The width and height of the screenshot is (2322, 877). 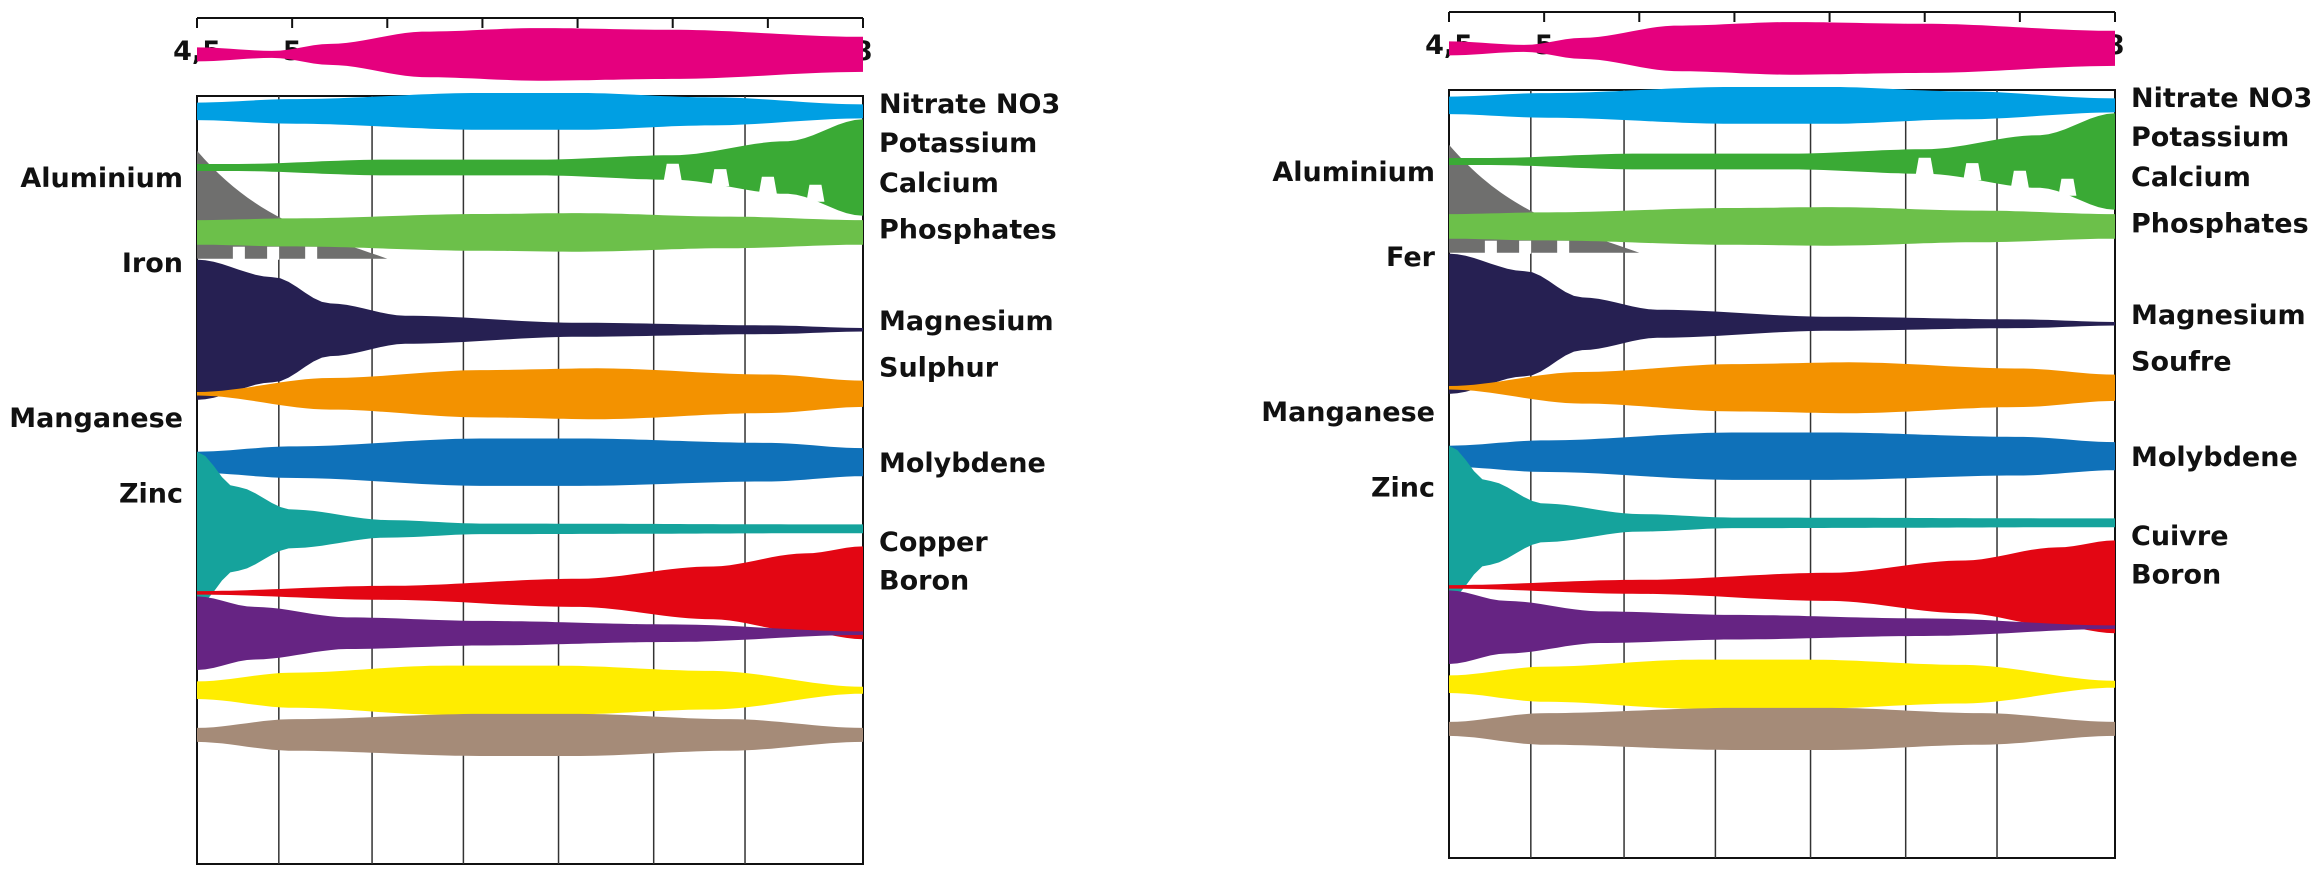 I want to click on label-copper: Copper, so click(x=933, y=542).